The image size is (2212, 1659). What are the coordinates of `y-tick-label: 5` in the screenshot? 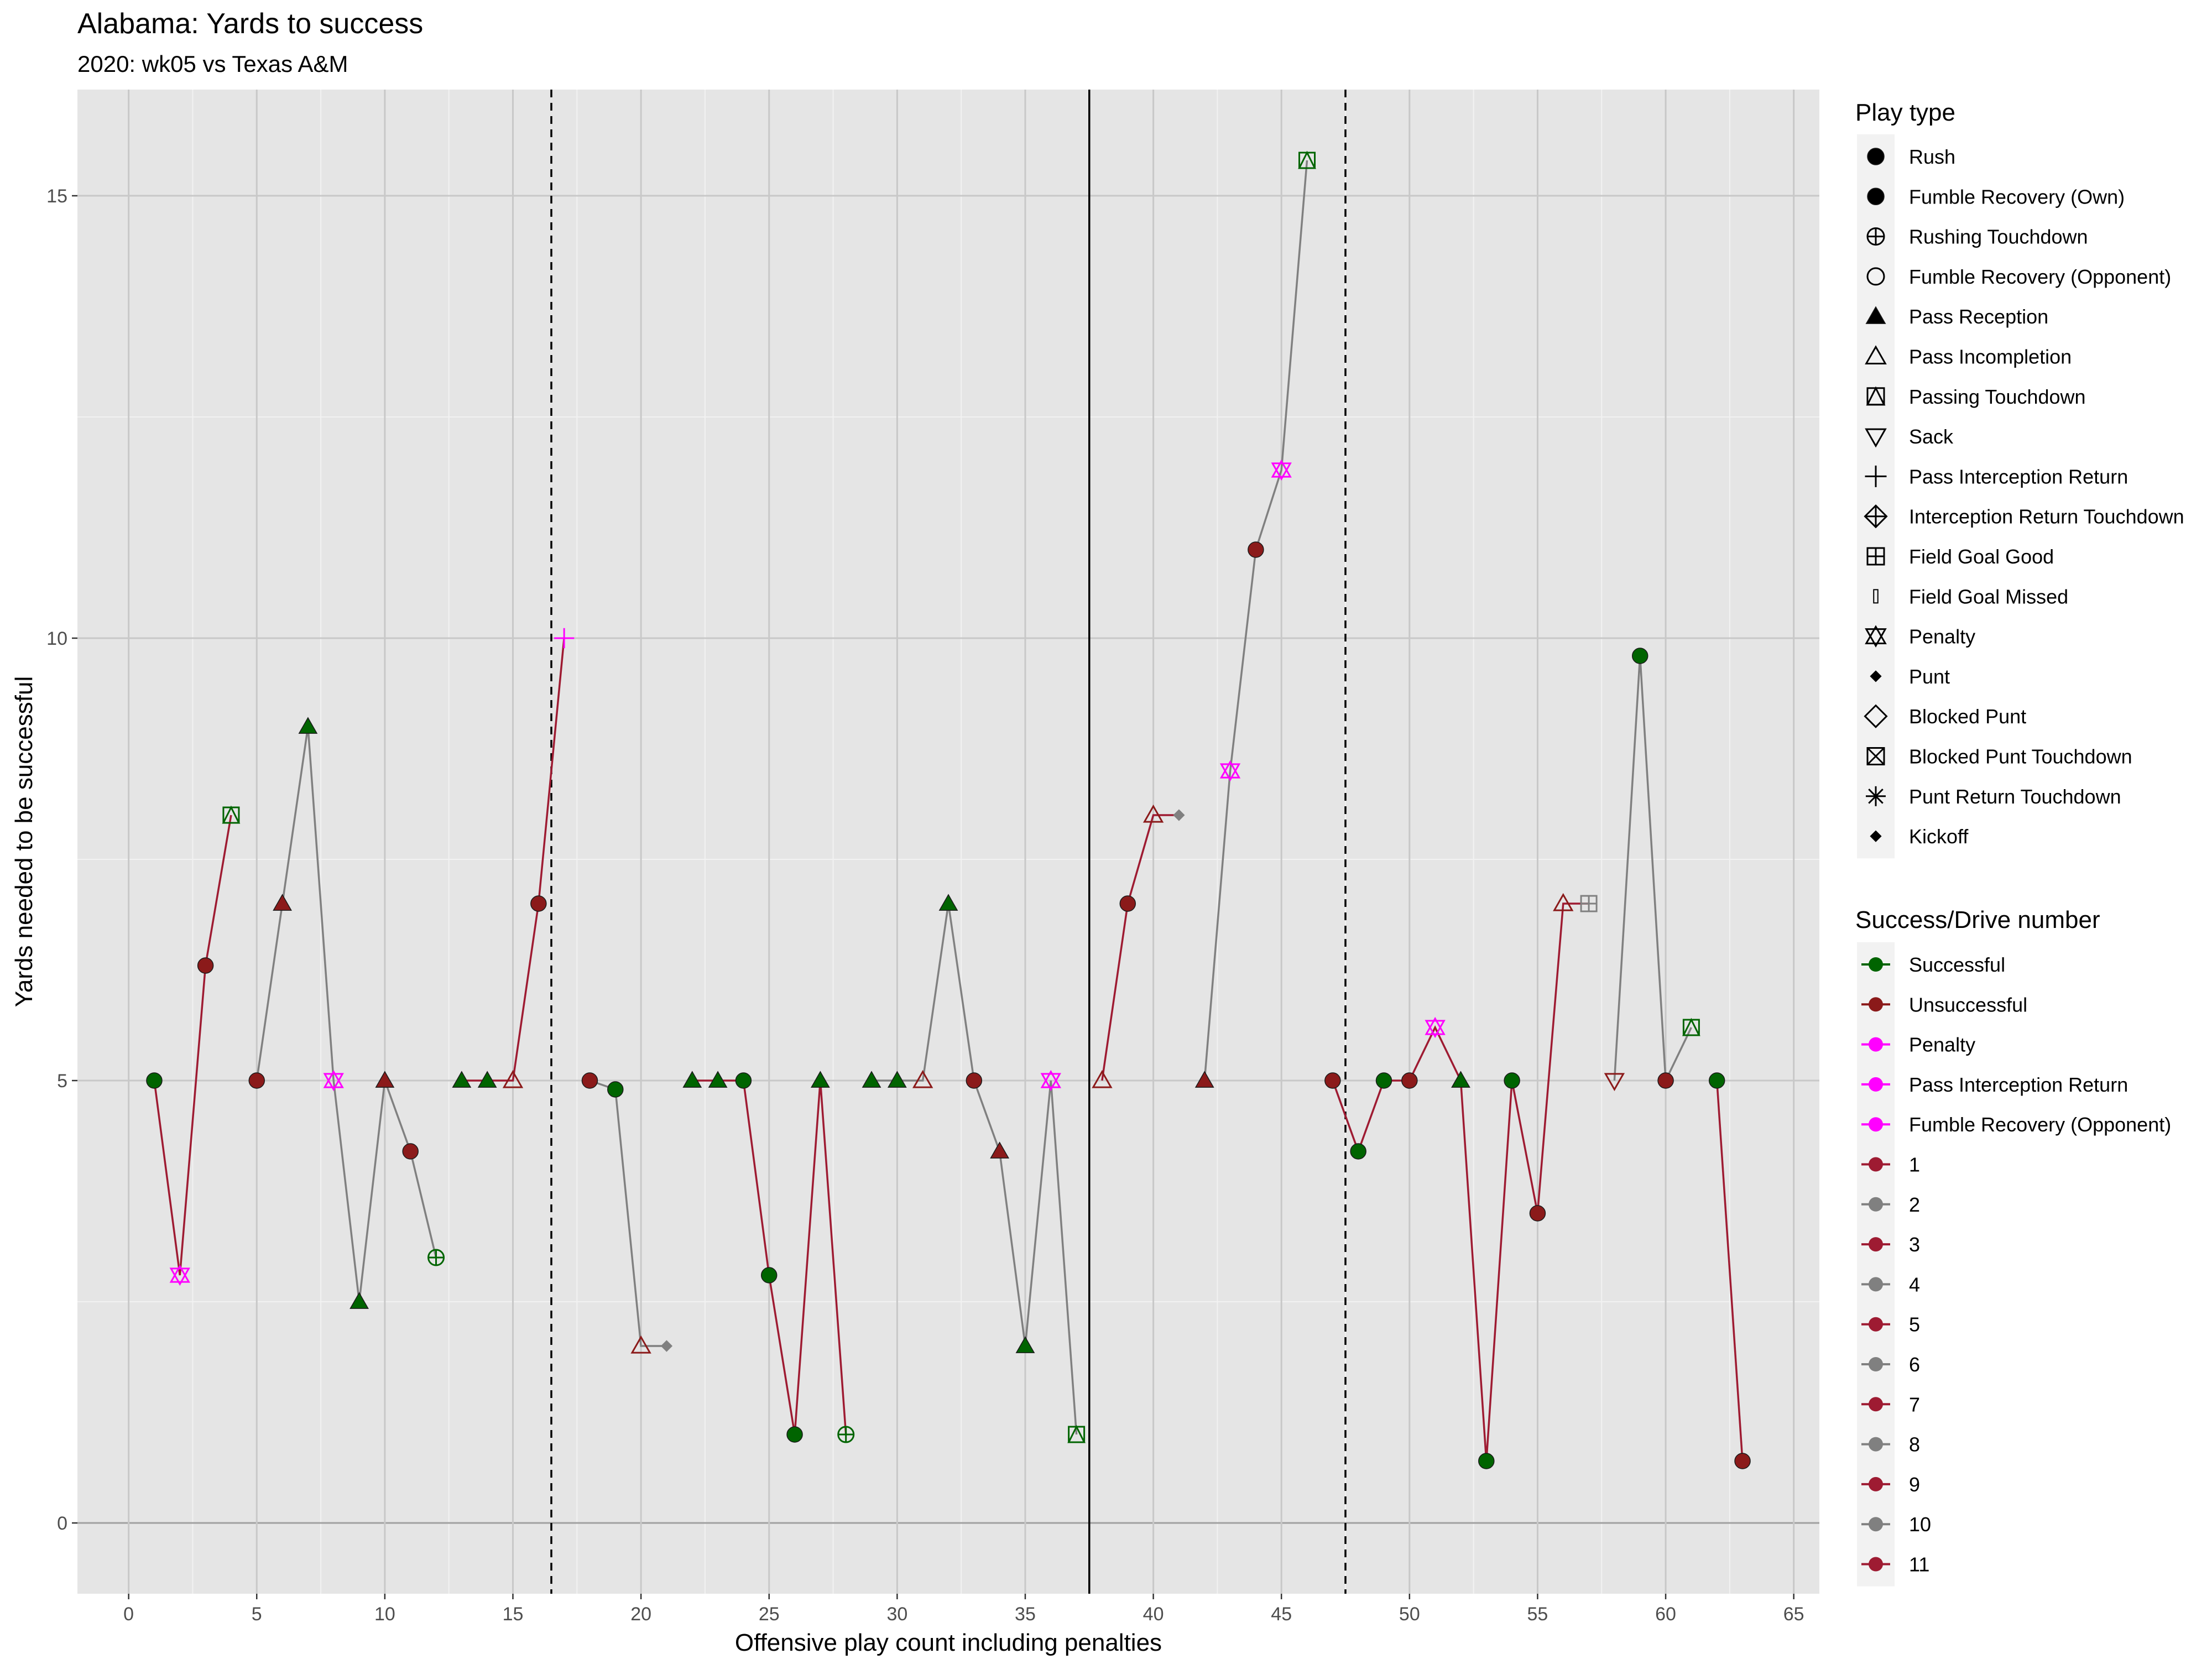 It's located at (62, 1082).